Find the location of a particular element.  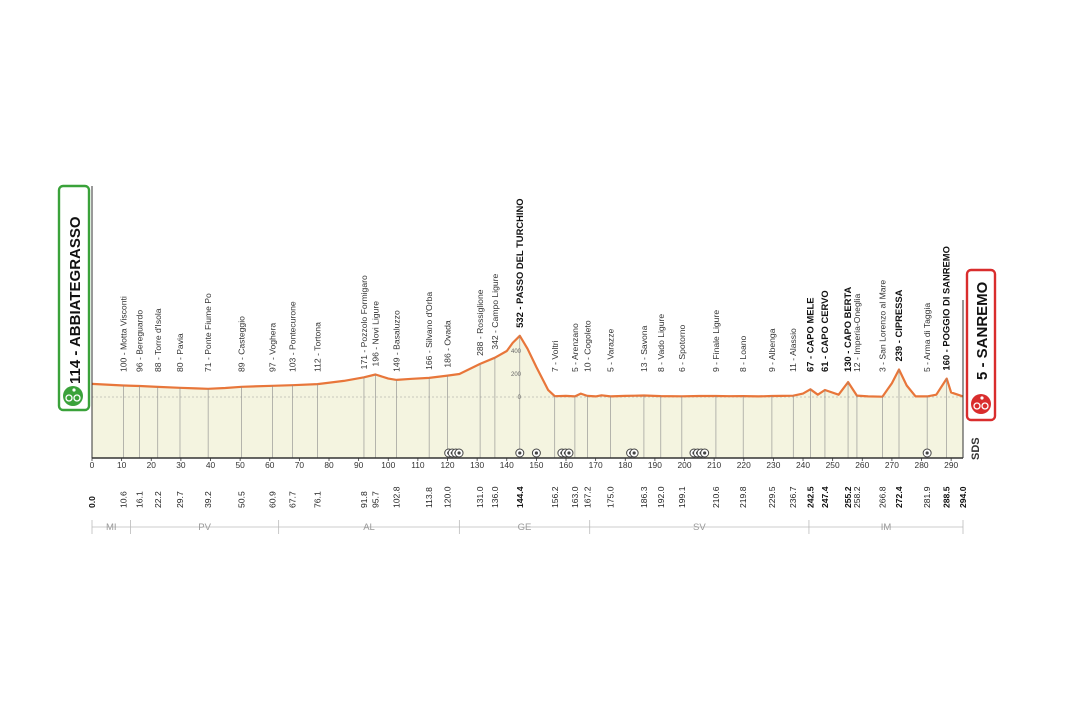

altitude-scale-group: 0 200 400 is located at coordinates (516, 375).